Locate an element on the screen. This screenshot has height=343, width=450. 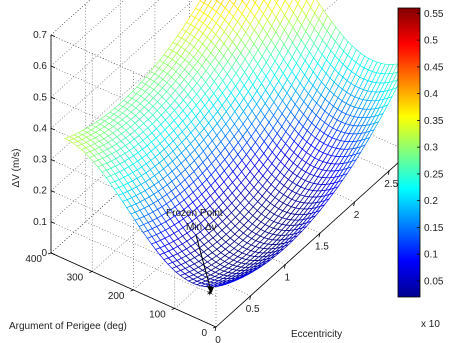
annotation-arrow is located at coordinates (203, 263).